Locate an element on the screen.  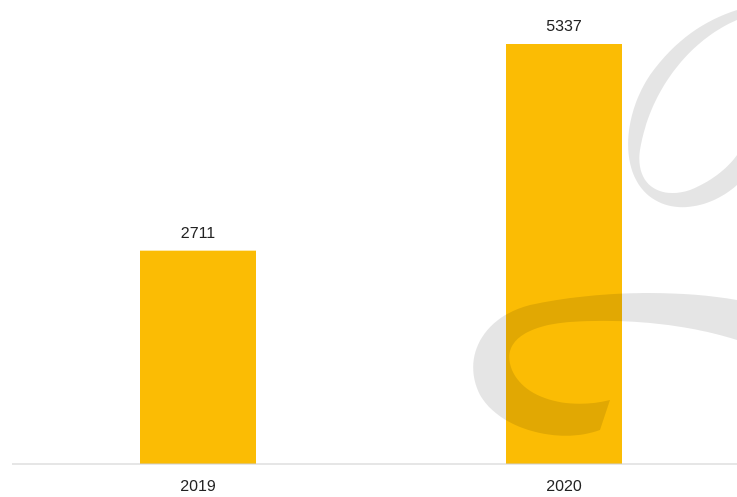
x-tick-label: 2019 is located at coordinates (198, 486).